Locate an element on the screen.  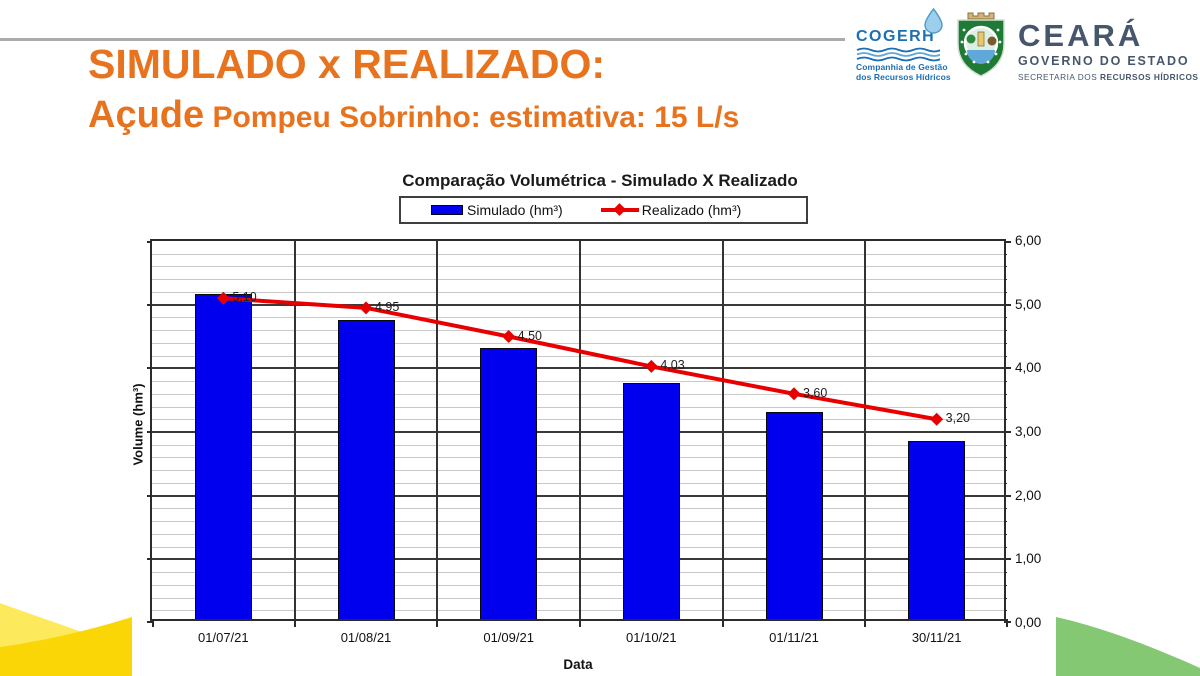
ceara-name: CEARÁ is located at coordinates (1081, 35).